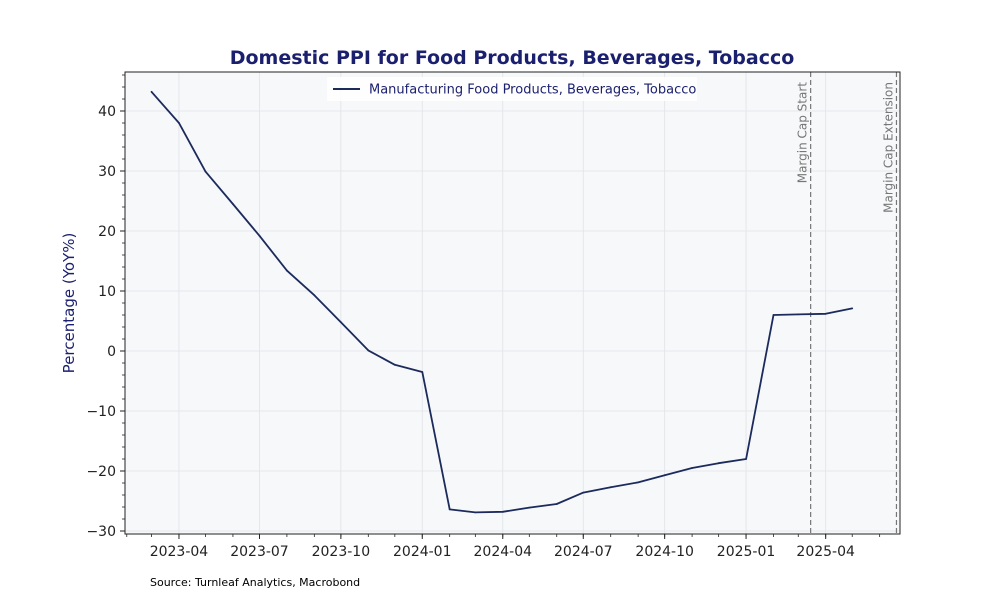 Image resolution: width=1000 pixels, height=600 pixels. What do you see at coordinates (825, 552) in the screenshot?
I see `x-tick-label: 2025-04` at bounding box center [825, 552].